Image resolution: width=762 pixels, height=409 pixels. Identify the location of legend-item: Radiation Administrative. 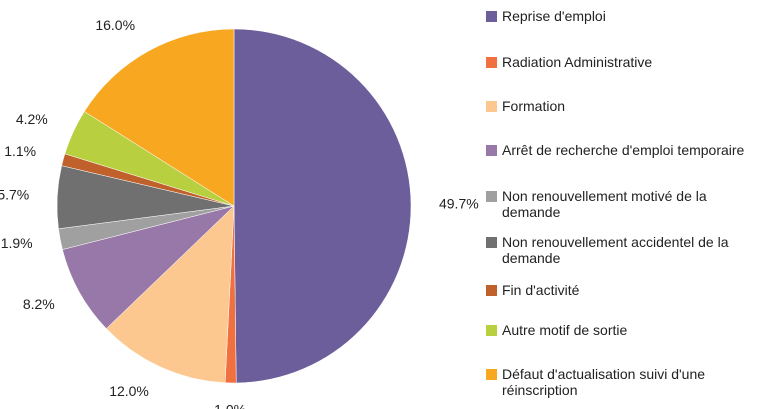
(621, 62).